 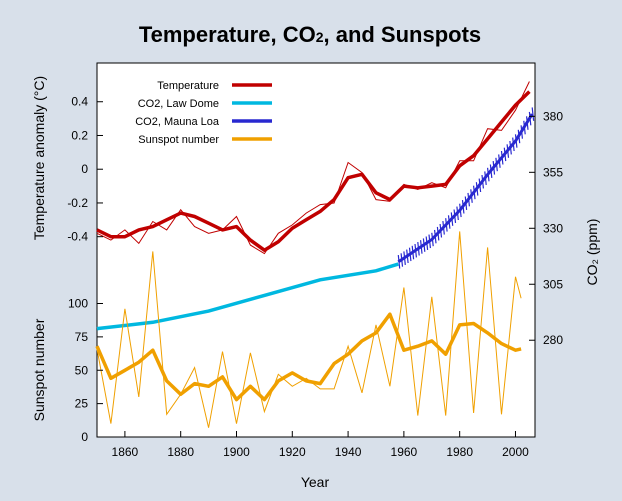 What do you see at coordinates (553, 284) in the screenshot?
I see `co2-tick-label: 305` at bounding box center [553, 284].